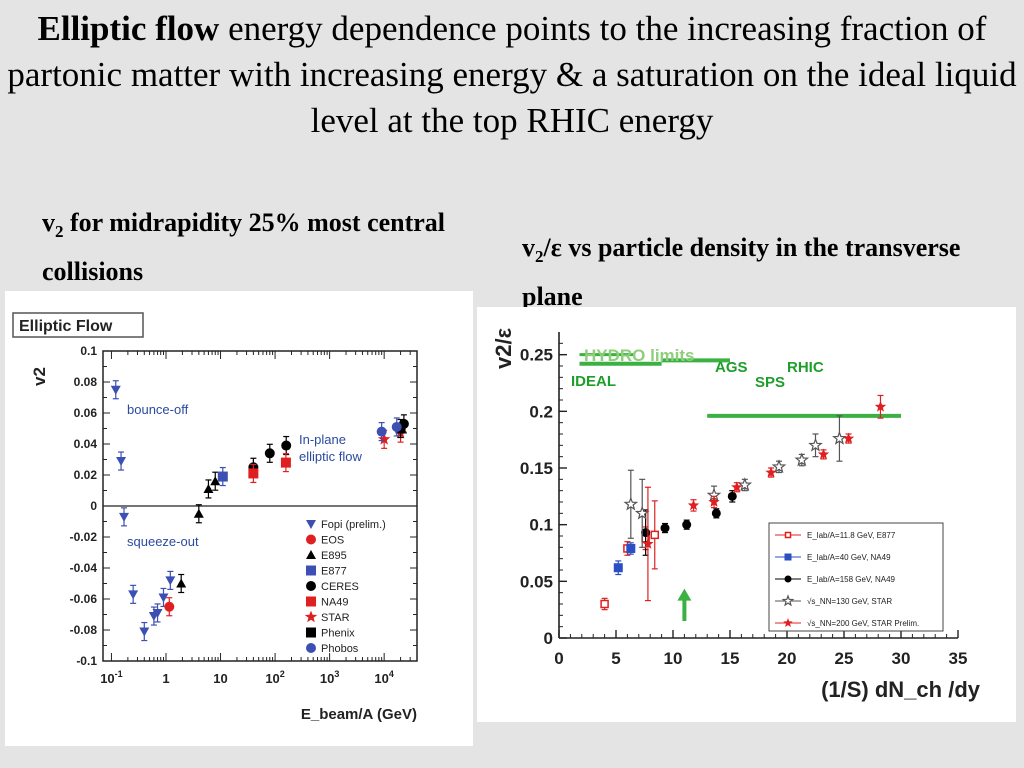 The image size is (1024, 768). I want to click on y-tick-label: 0, so click(93, 506).